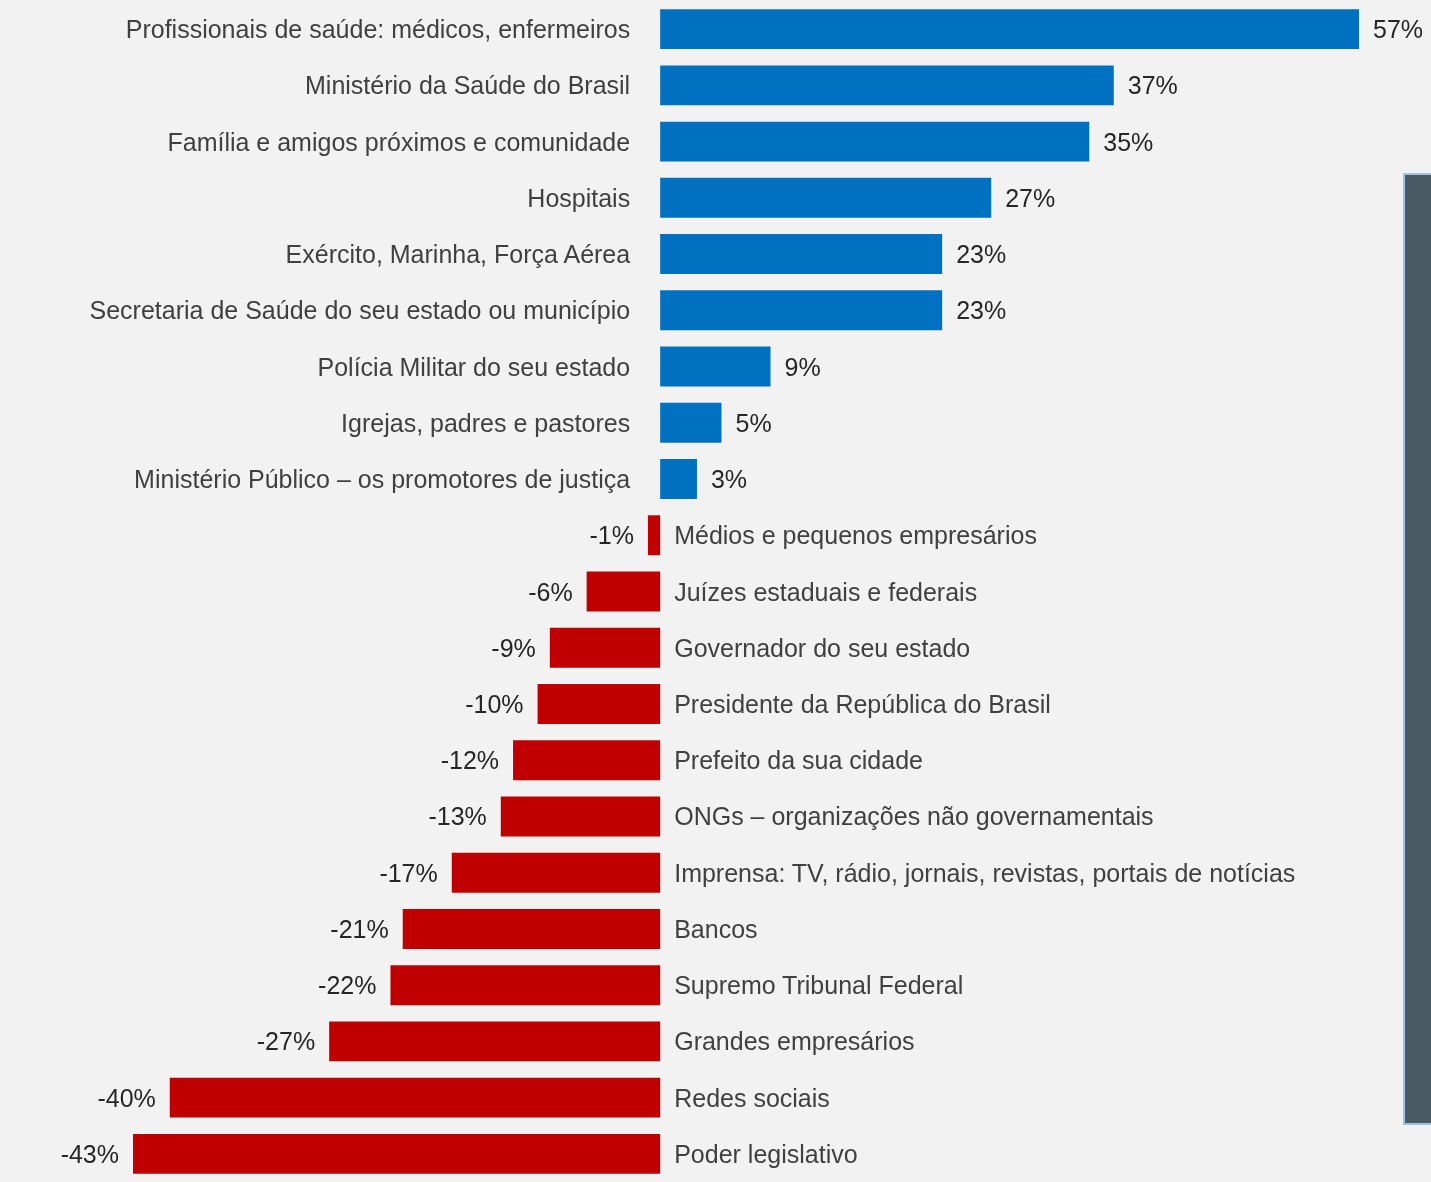 This screenshot has width=1431, height=1182. What do you see at coordinates (486, 422) in the screenshot?
I see `y-tick-label: Igrejas, padres e pastores` at bounding box center [486, 422].